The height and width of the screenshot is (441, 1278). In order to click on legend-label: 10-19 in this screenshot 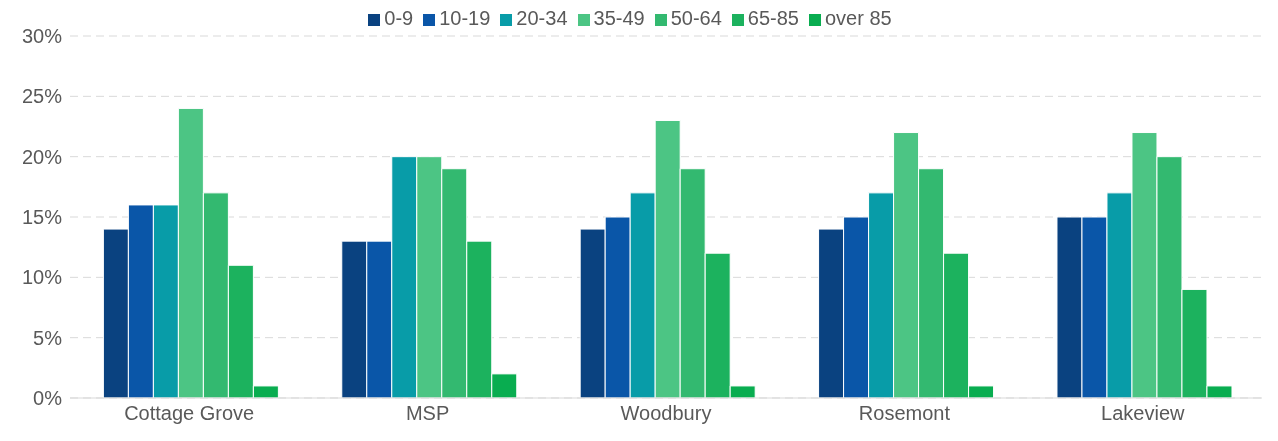, I will do `click(465, 18)`.